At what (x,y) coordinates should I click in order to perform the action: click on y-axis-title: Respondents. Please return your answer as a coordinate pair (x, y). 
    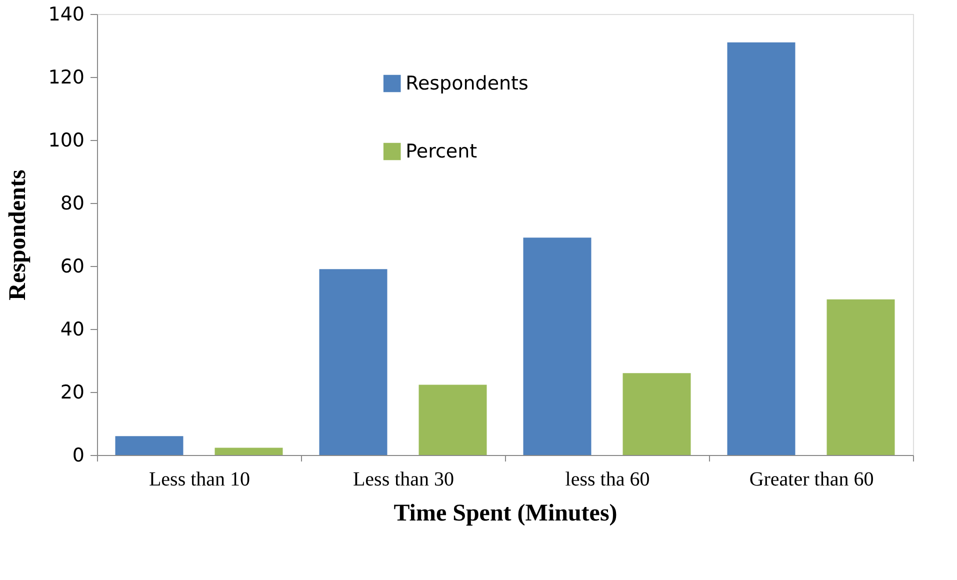
    Looking at the image, I should click on (18, 235).